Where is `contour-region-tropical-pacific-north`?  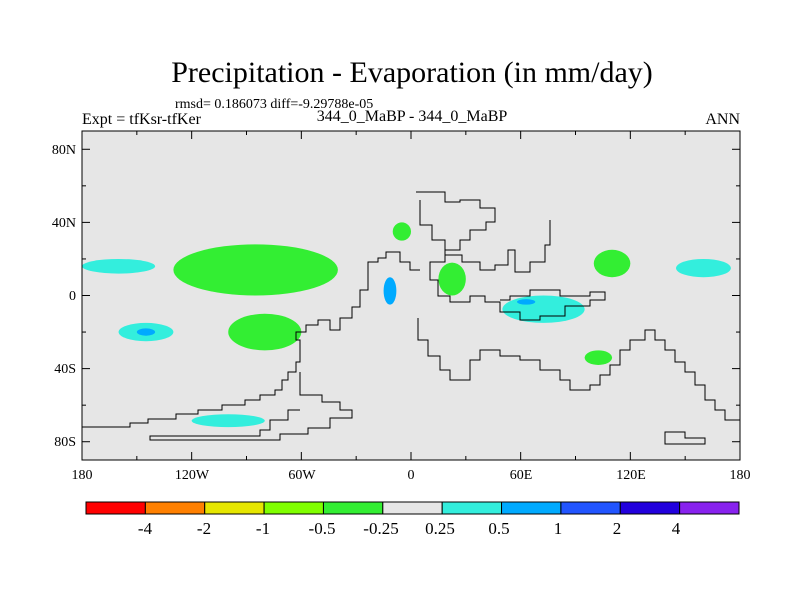
contour-region-tropical-pacific-north is located at coordinates (255, 270).